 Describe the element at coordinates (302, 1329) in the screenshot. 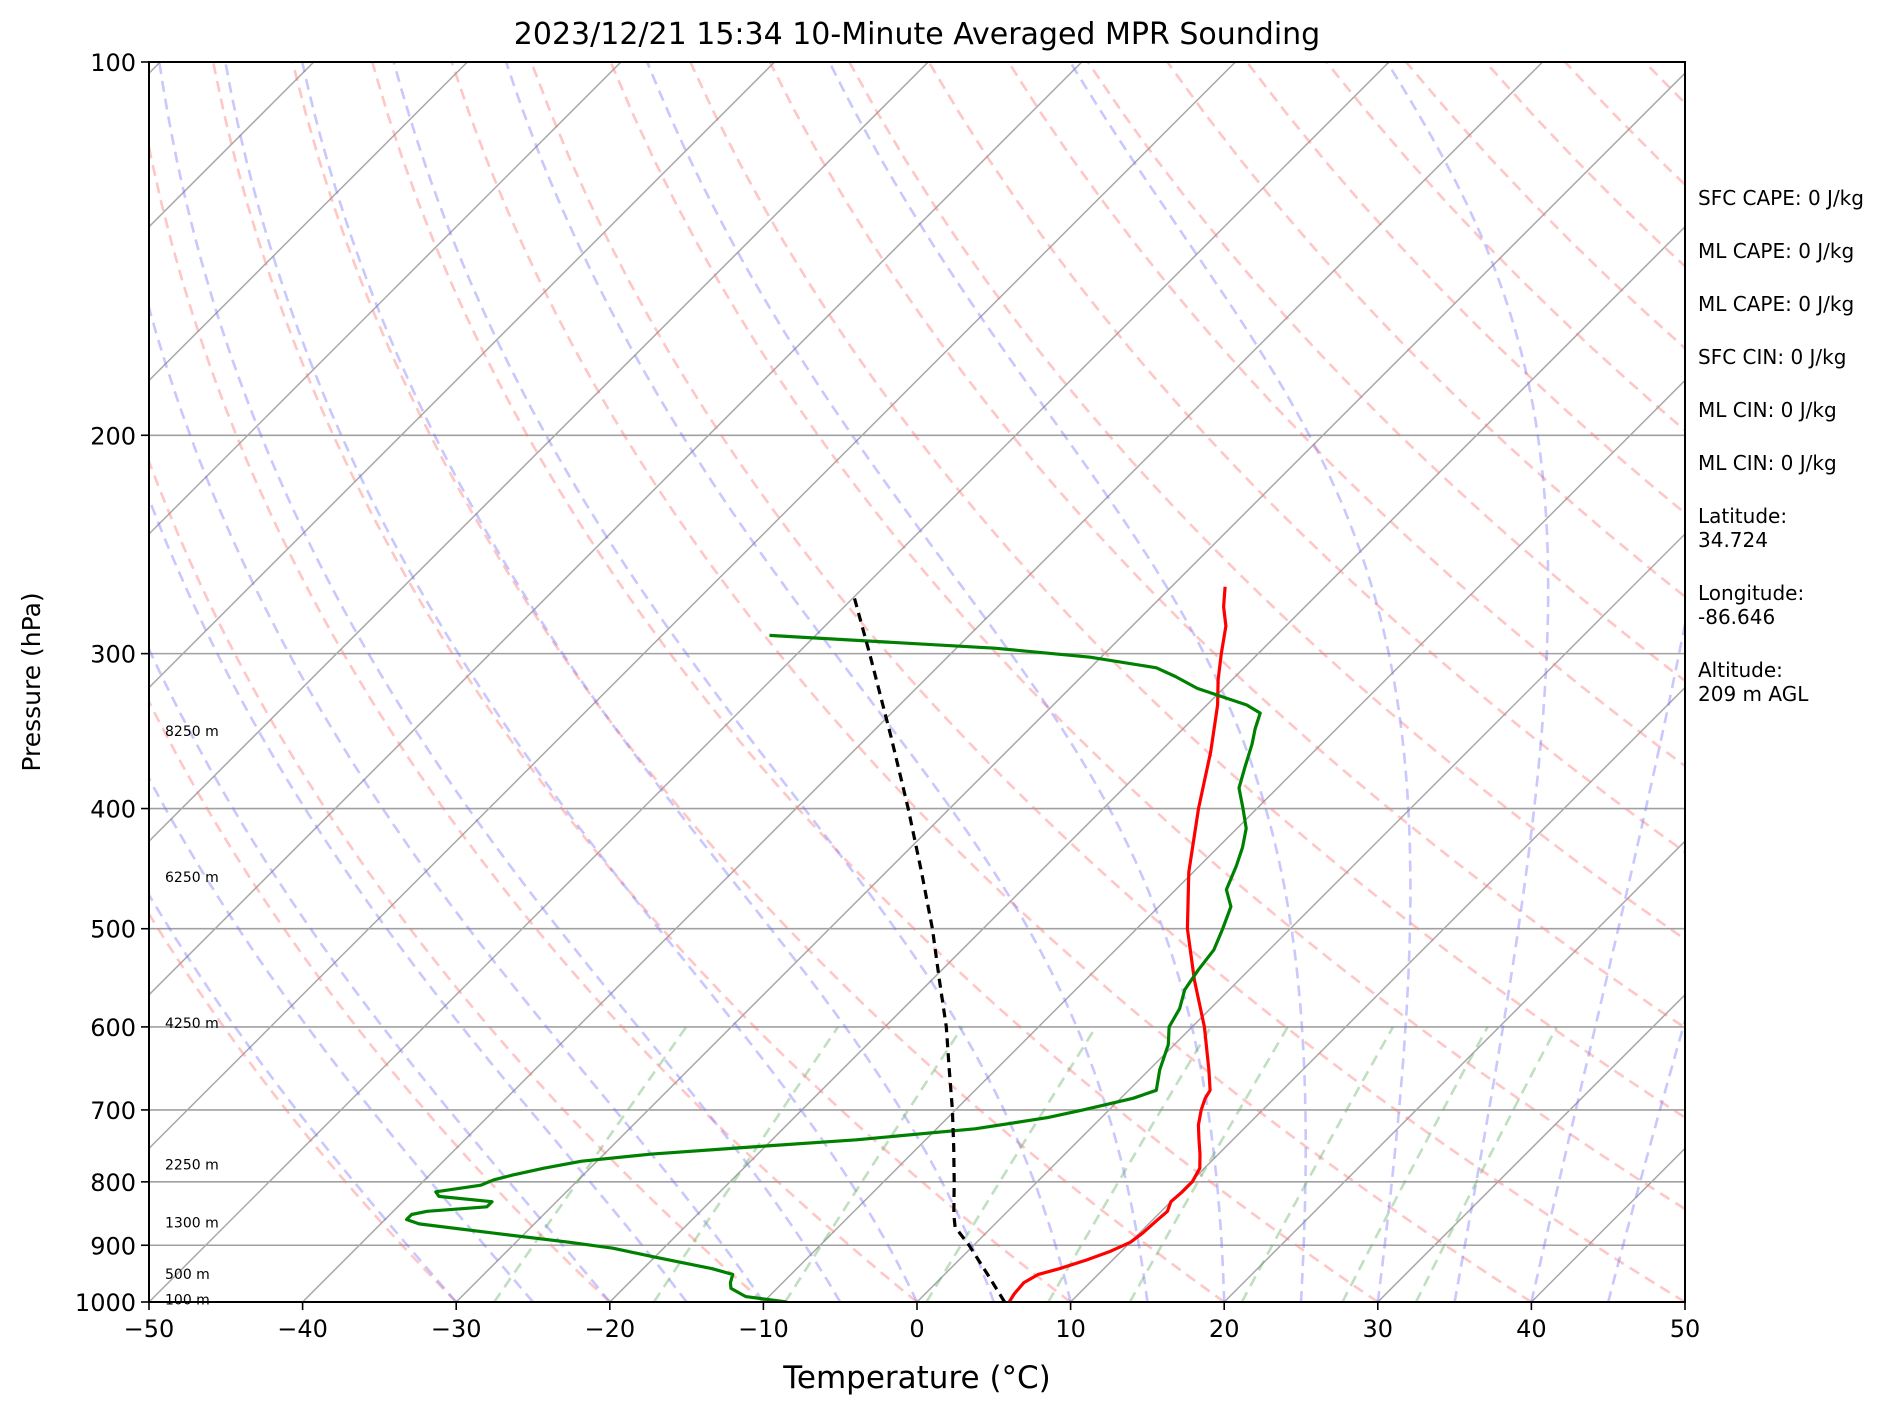

I see `x-tick-label: −40` at that location.